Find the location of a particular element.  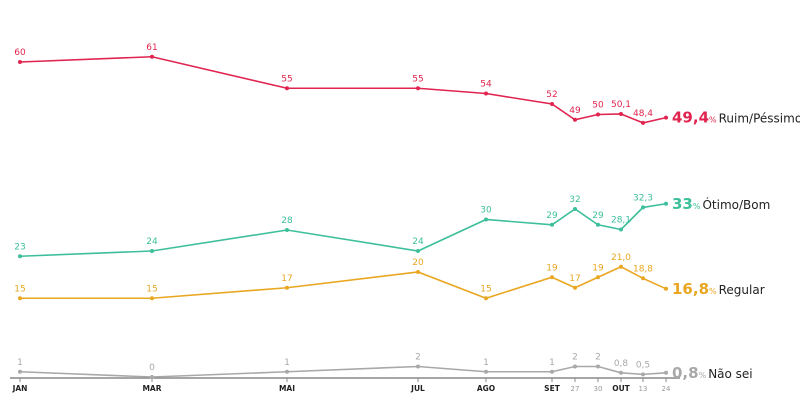

data-label: 61 is located at coordinates (151, 48).